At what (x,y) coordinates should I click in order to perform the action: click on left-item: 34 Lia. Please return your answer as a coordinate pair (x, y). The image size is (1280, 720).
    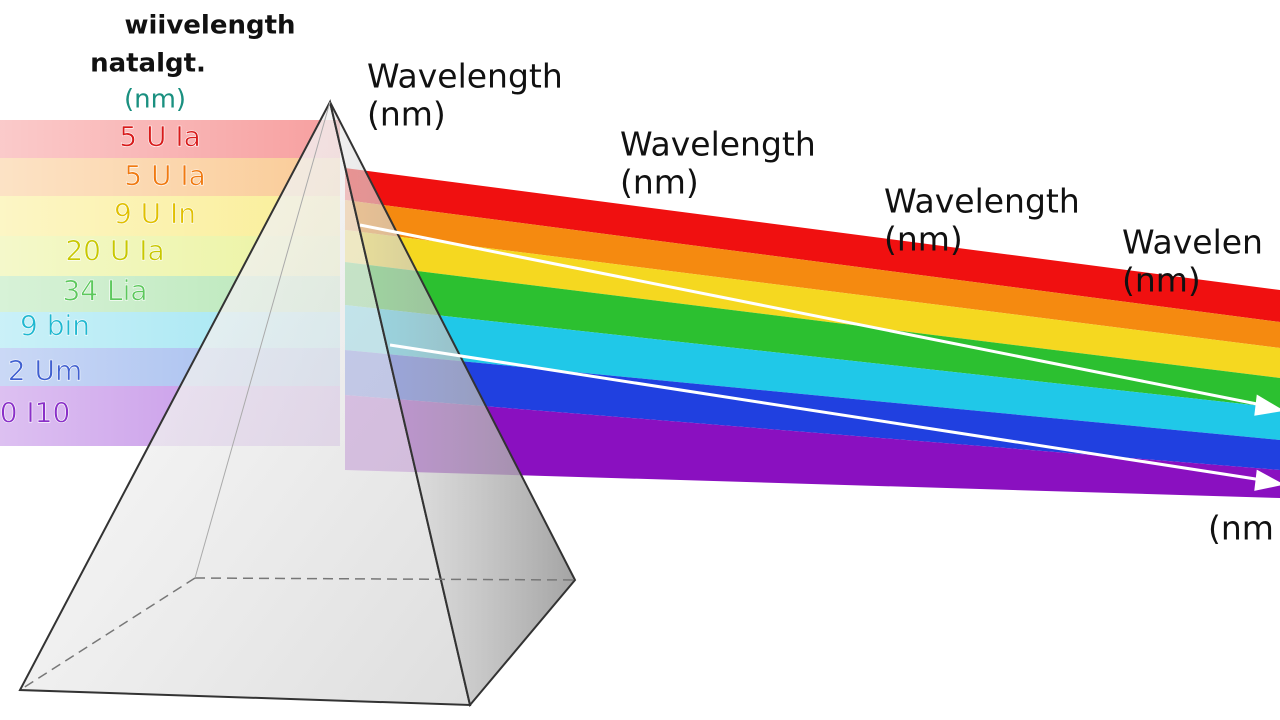
    Looking at the image, I should click on (104, 290).